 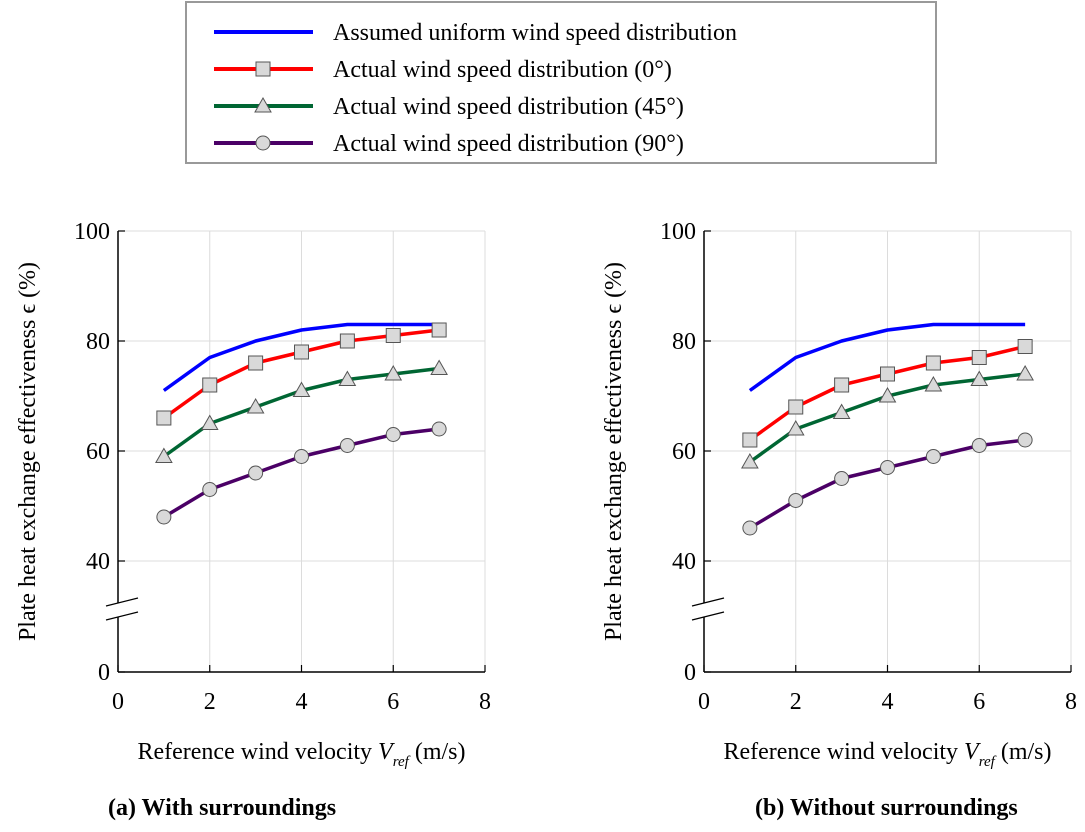 What do you see at coordinates (535, 33) in the screenshot?
I see `legend-label-0: Assumed uniform wind speed distribution` at bounding box center [535, 33].